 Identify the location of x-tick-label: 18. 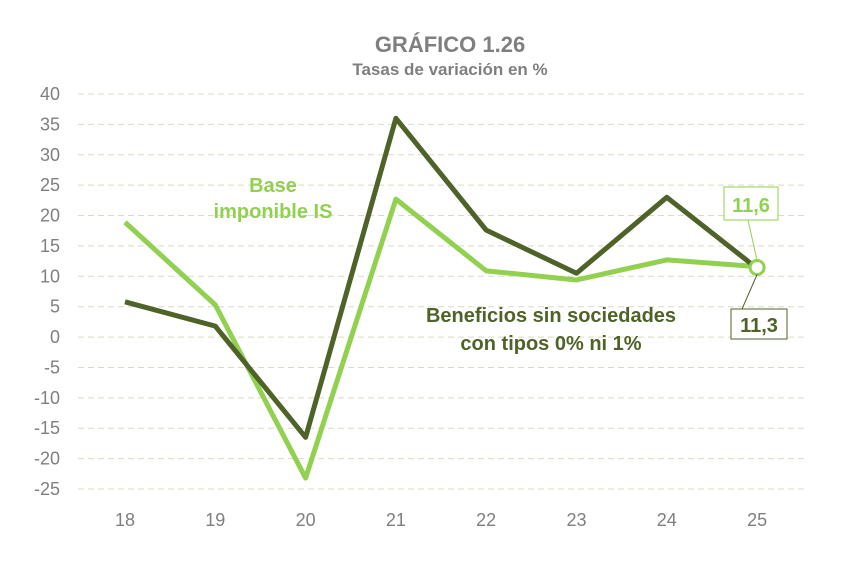
(125, 520).